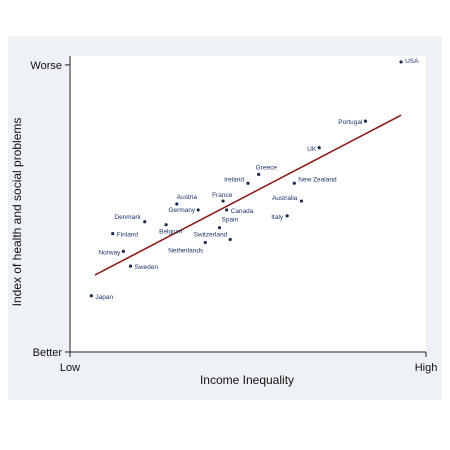  I want to click on point-label-italy: Italy, so click(277, 217).